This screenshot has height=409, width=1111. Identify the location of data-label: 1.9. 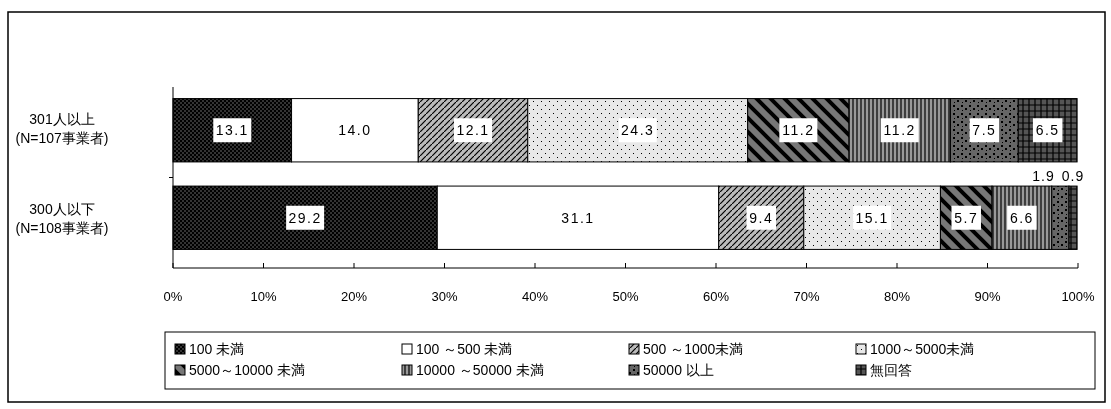
(1043, 176).